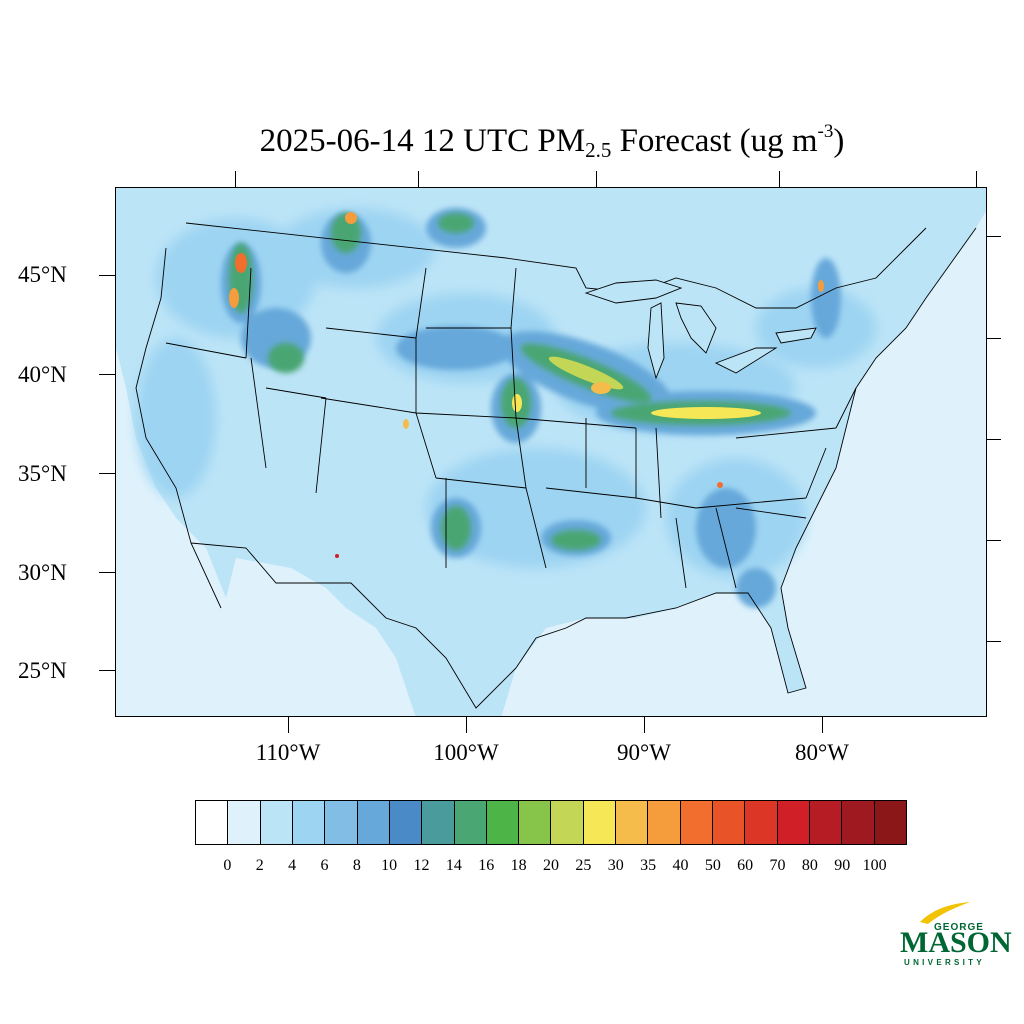 Image resolution: width=1024 pixels, height=1024 pixels. I want to click on lon-label-80w: 80°W, so click(822, 752).